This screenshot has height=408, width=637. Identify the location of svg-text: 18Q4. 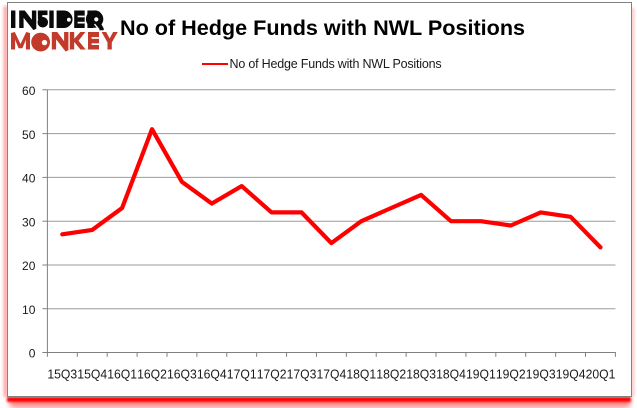
(451, 374).